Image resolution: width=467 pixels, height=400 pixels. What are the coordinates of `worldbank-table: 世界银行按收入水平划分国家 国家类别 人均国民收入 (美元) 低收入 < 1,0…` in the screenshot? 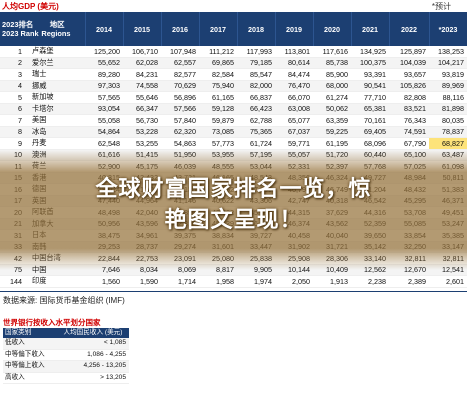 It's located at (66, 351).